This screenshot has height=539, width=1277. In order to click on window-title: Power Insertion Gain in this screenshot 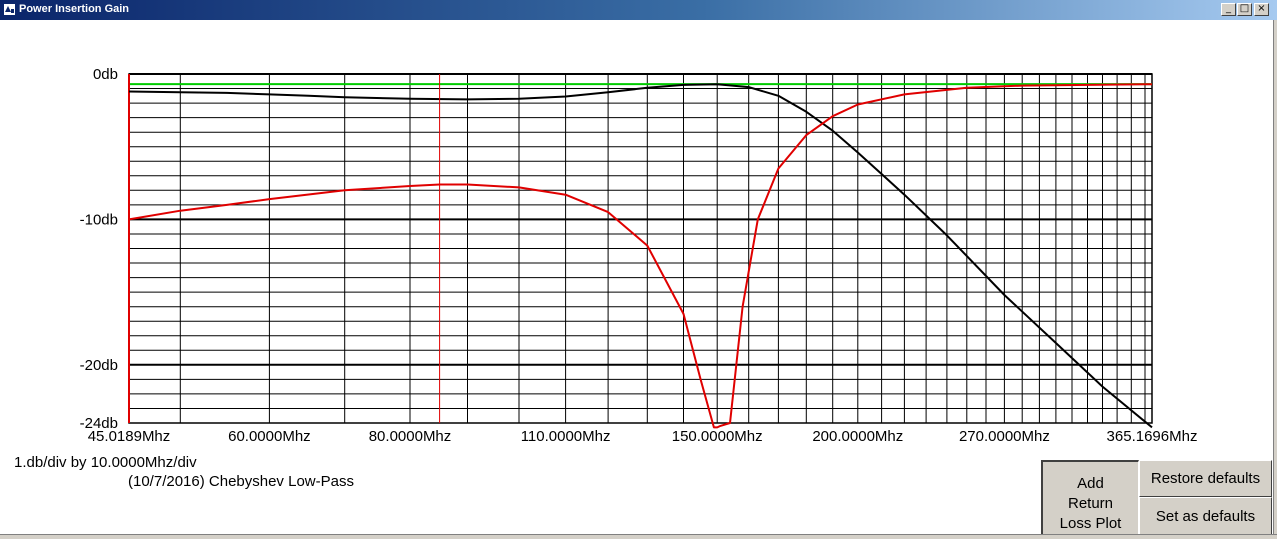, I will do `click(74, 9)`.